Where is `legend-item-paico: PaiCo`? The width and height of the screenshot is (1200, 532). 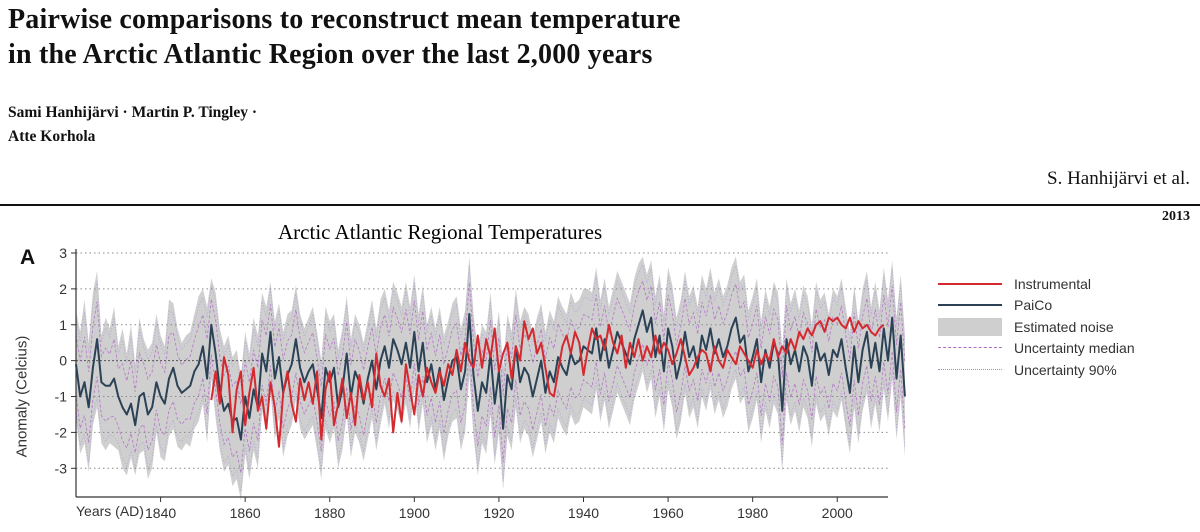 legend-item-paico: PaiCo is located at coordinates (1036, 306).